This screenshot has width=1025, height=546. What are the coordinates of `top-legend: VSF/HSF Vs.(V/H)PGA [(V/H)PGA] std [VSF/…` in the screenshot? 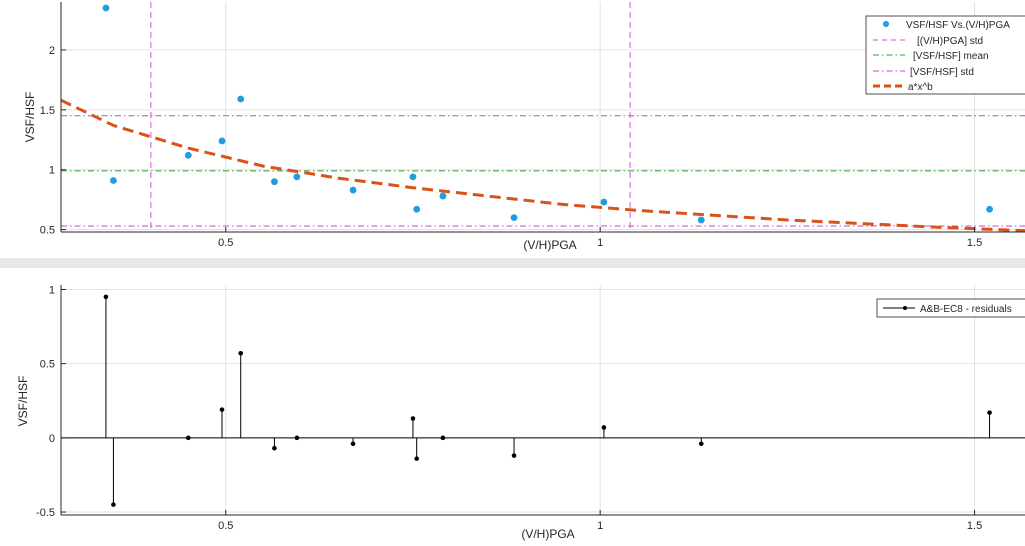 It's located at (945, 55).